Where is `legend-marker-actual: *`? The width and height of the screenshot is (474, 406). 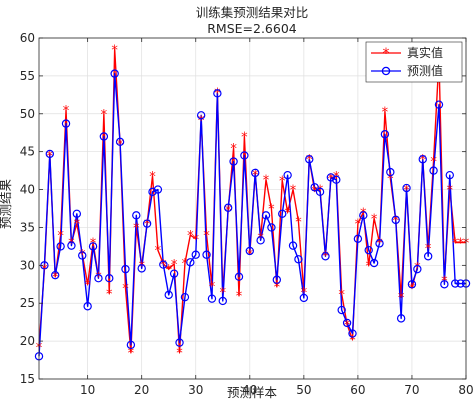
legend-marker-actual: * is located at coordinates (386, 54).